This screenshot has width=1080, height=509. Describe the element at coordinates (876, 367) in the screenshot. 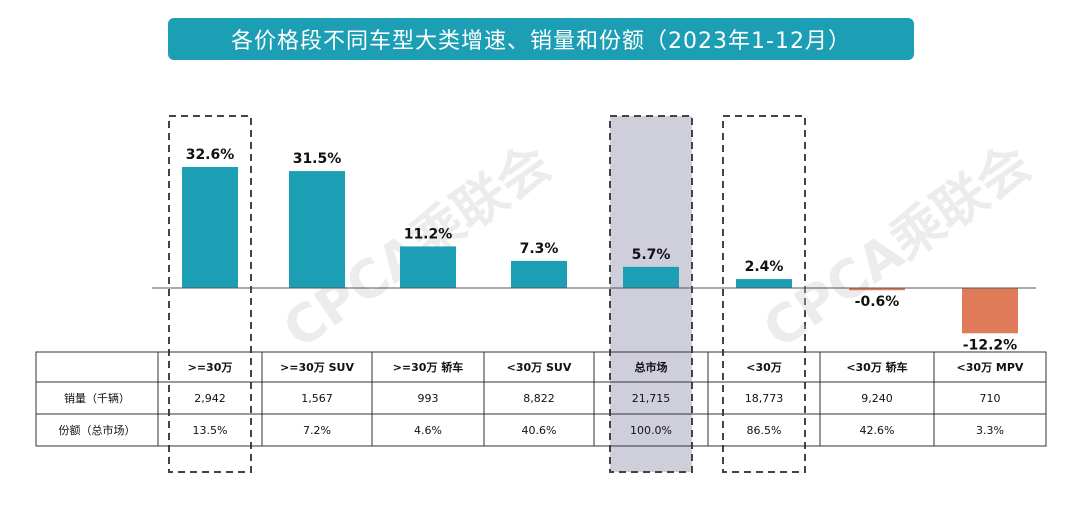

I see `table-header-cell: <30万 轿车` at that location.